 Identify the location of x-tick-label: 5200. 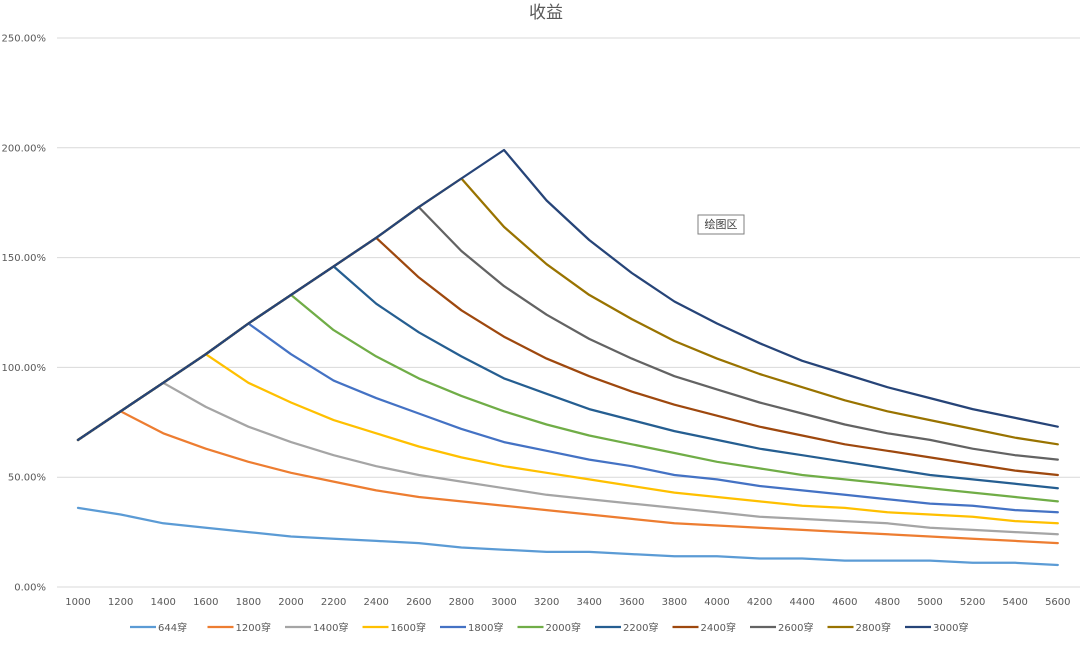
(972, 602).